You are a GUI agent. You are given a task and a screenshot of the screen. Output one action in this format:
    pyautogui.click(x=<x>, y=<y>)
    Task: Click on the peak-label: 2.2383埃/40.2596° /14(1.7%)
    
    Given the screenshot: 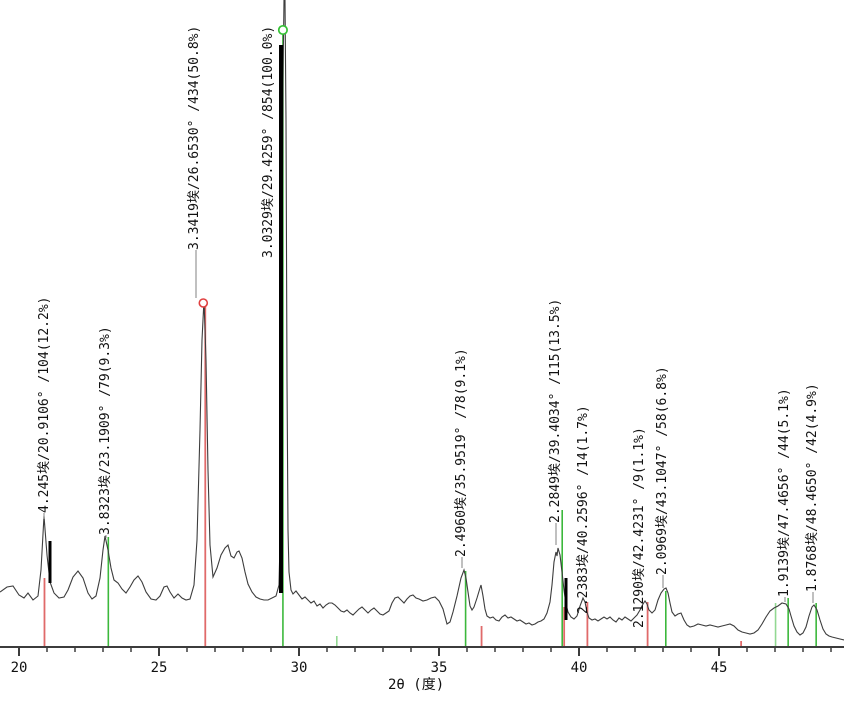 What is the action you would take?
    pyautogui.click(x=583, y=509)
    